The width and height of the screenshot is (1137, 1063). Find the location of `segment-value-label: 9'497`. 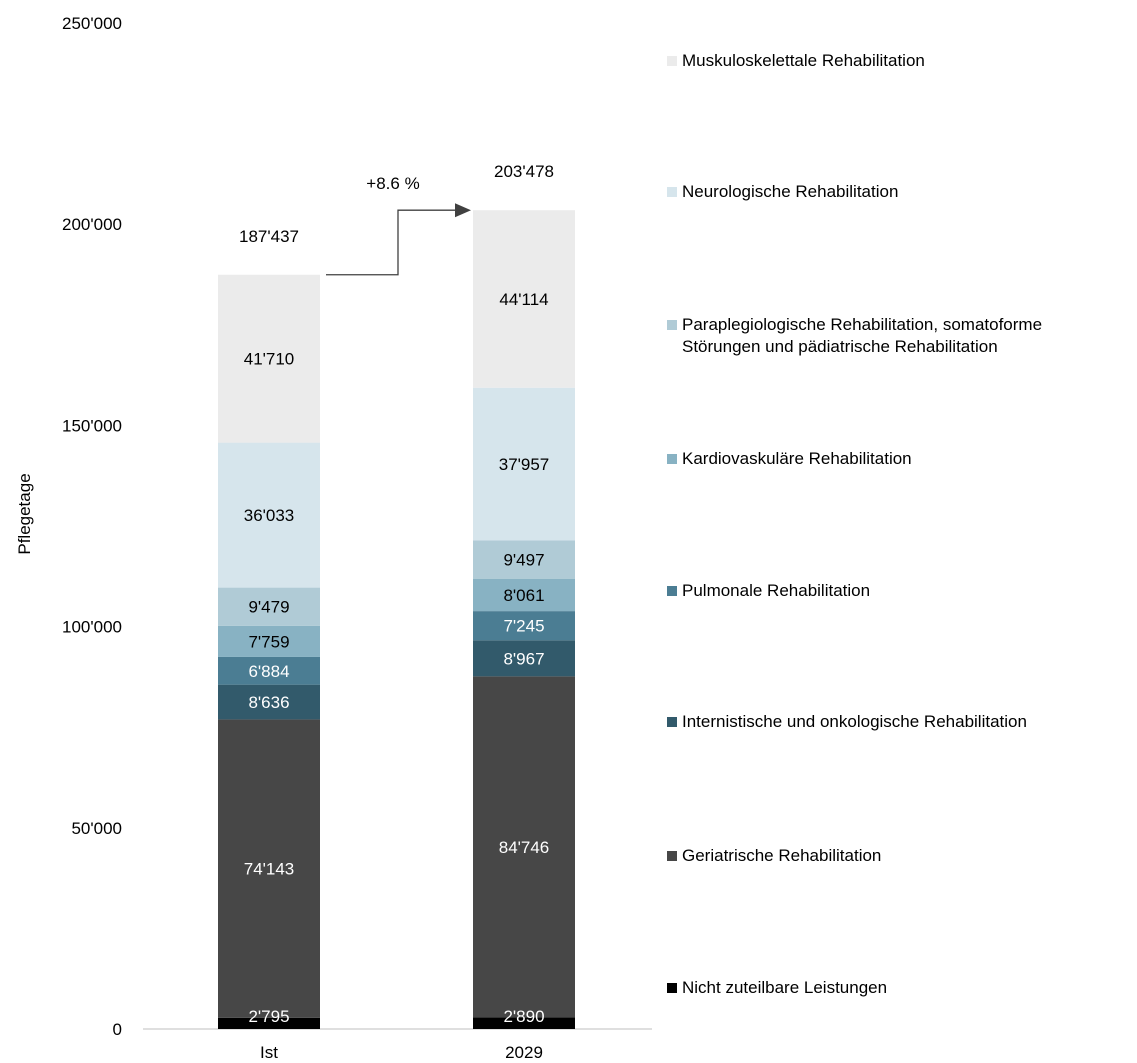

segment-value-label: 9'497 is located at coordinates (523, 560).